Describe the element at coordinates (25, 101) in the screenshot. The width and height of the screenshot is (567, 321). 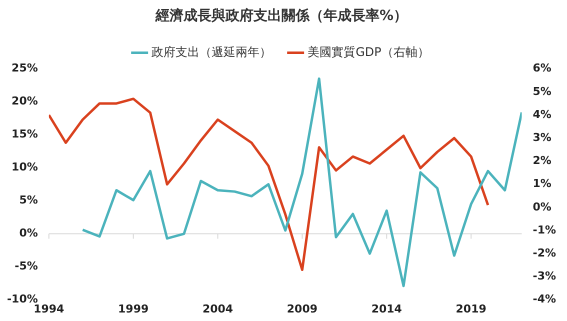
I see `y-tick-label: 20%` at that location.